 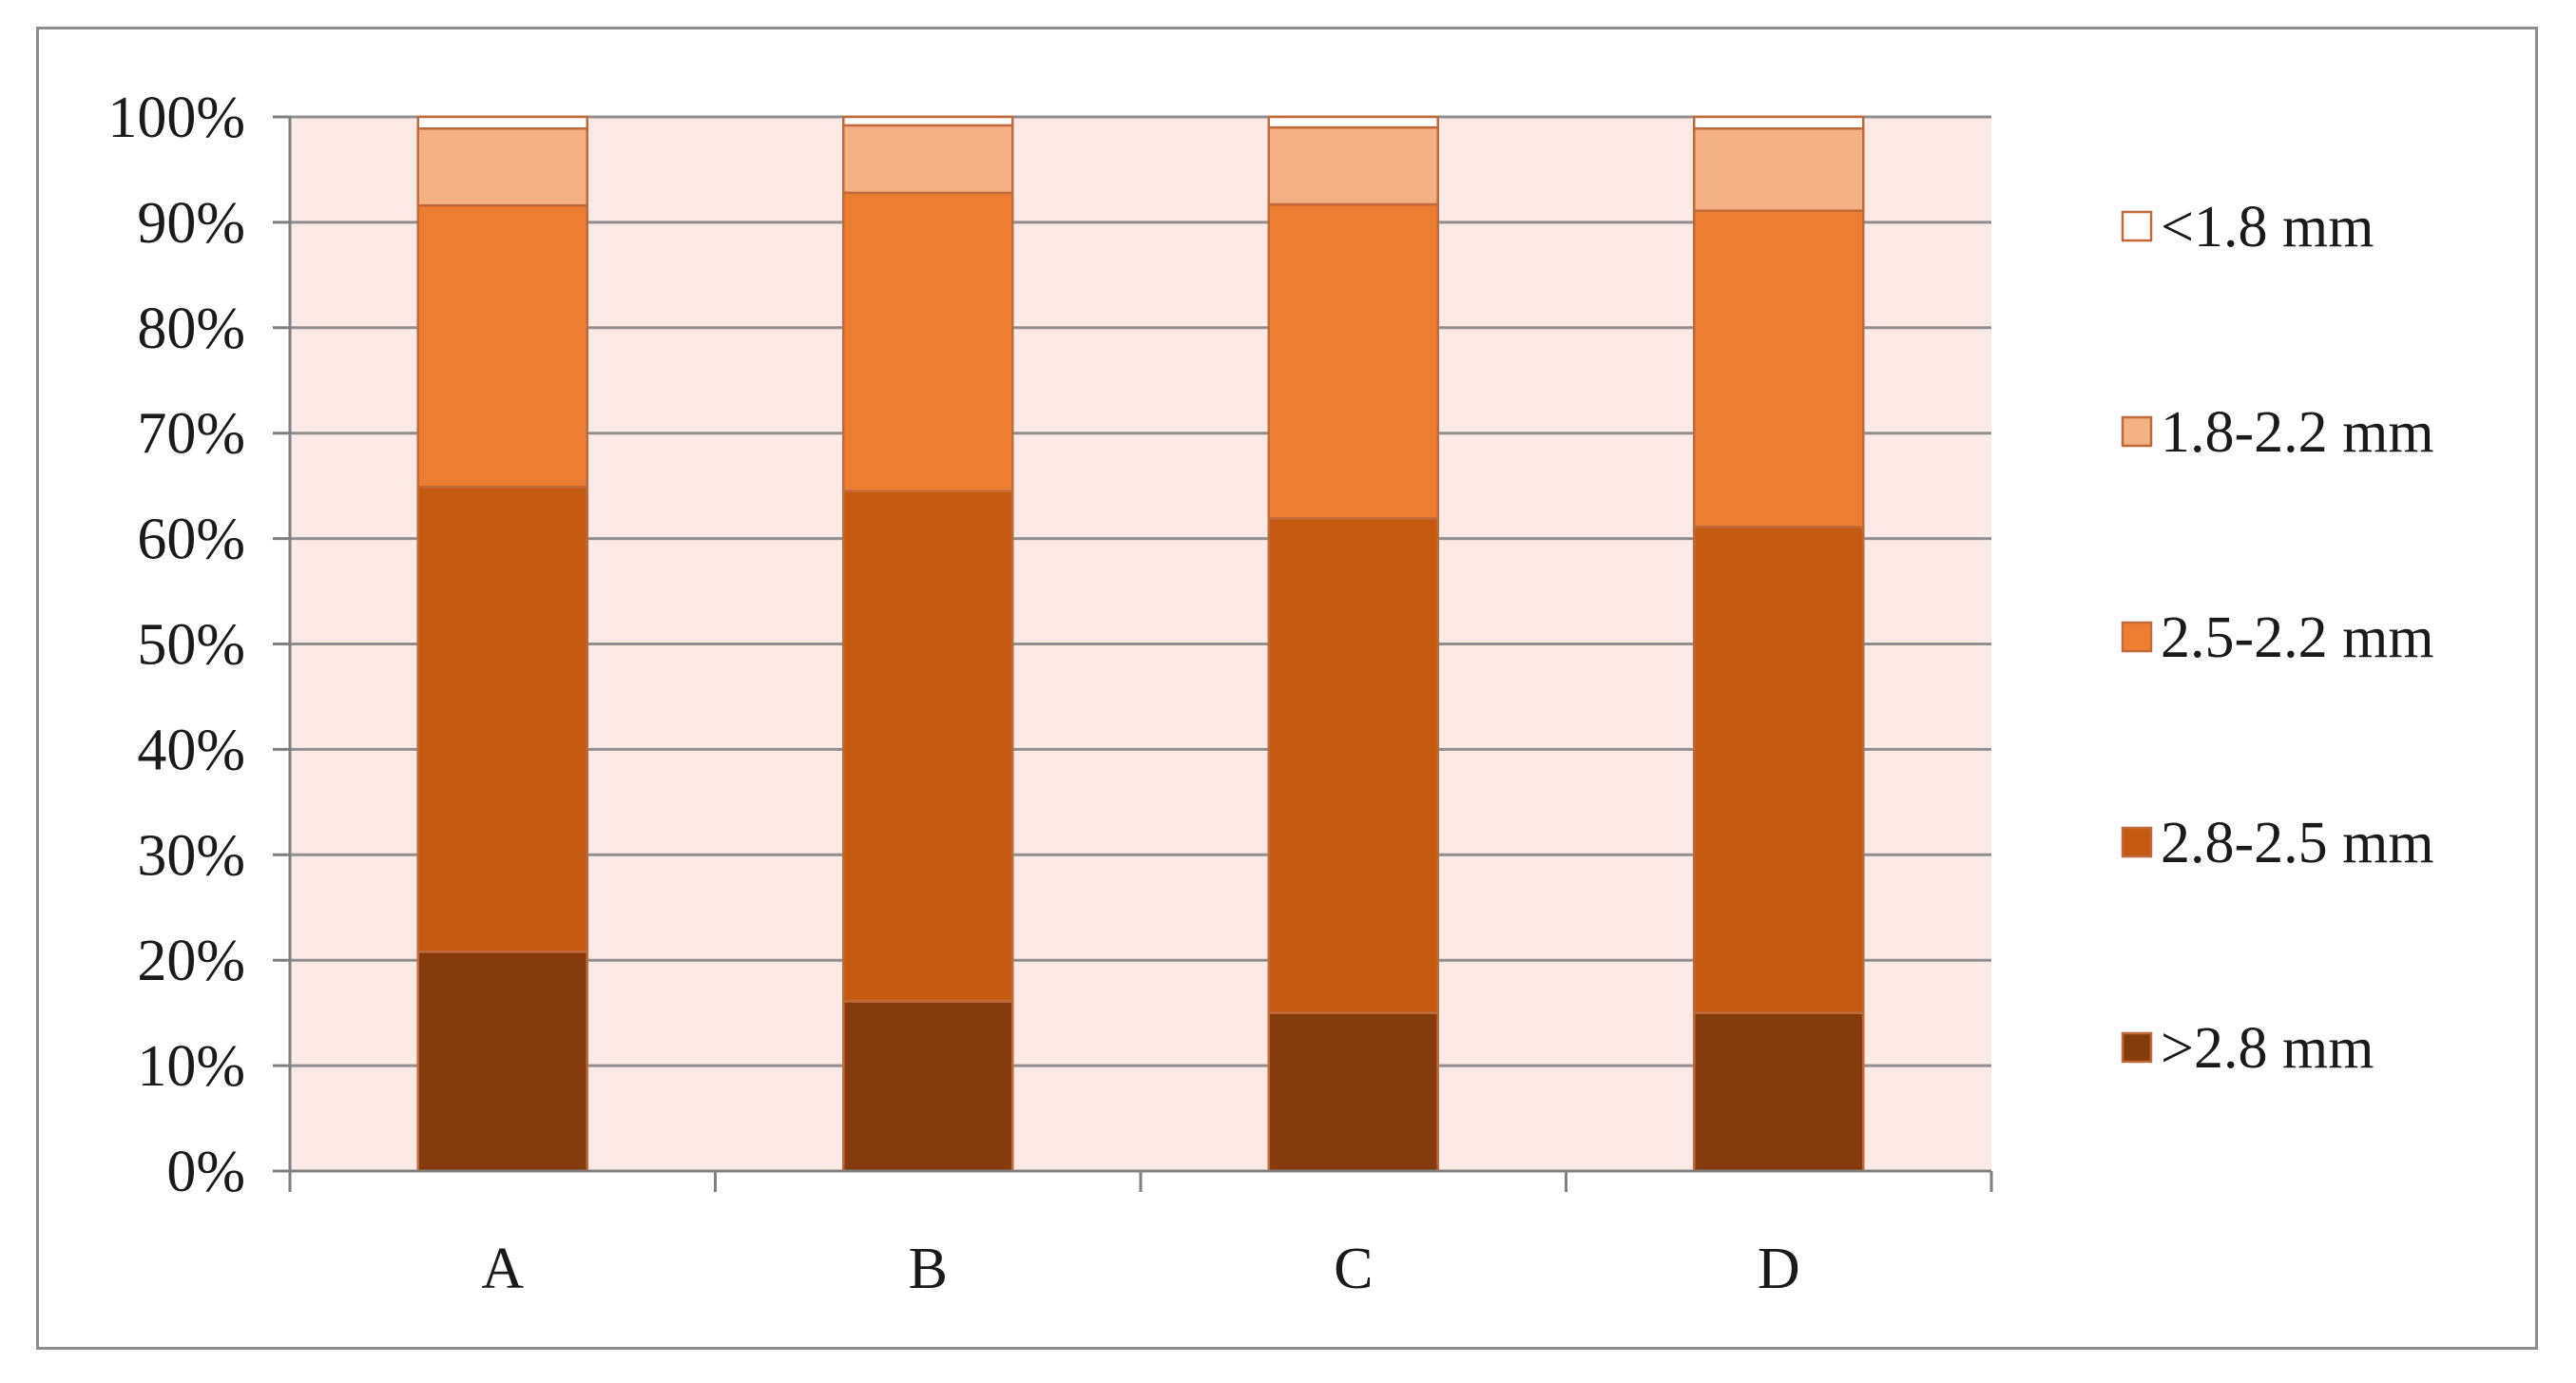 I want to click on legend-label: 2.5-2.2 mm, so click(x=2298, y=637).